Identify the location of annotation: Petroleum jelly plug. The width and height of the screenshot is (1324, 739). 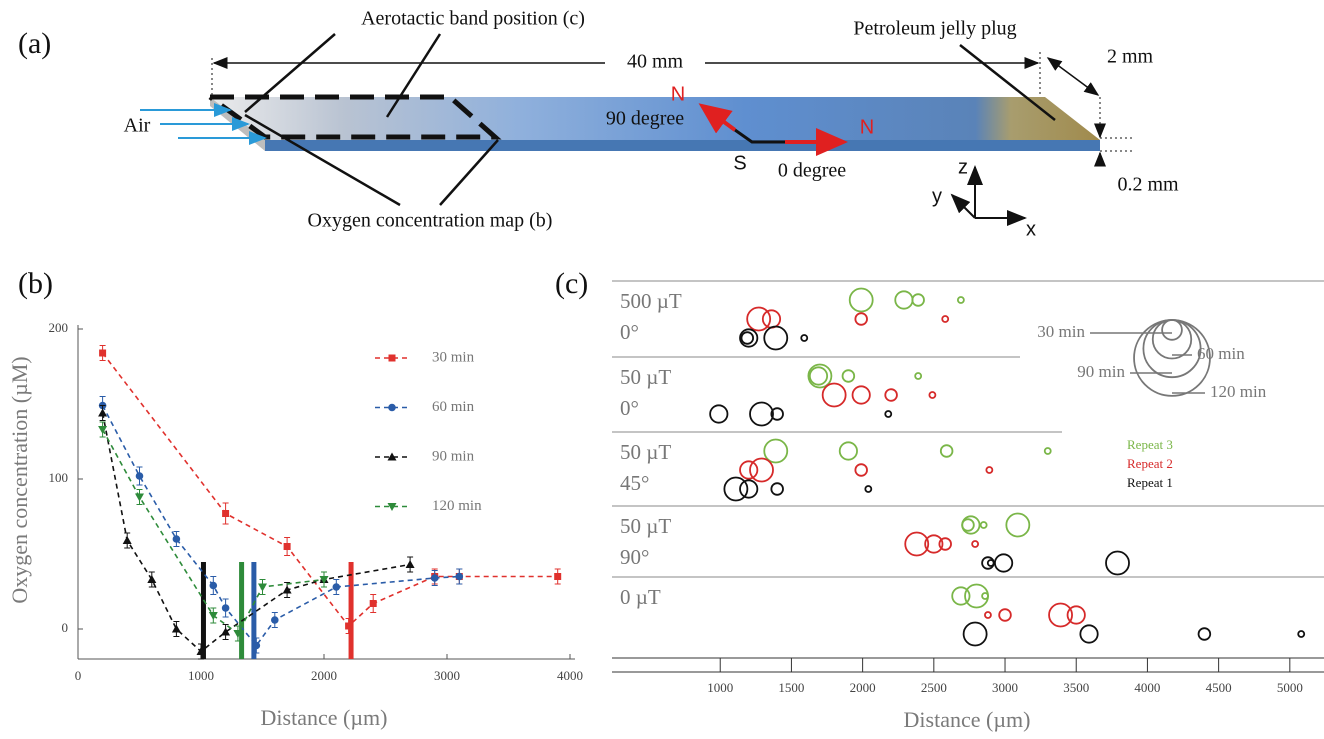
(934, 29).